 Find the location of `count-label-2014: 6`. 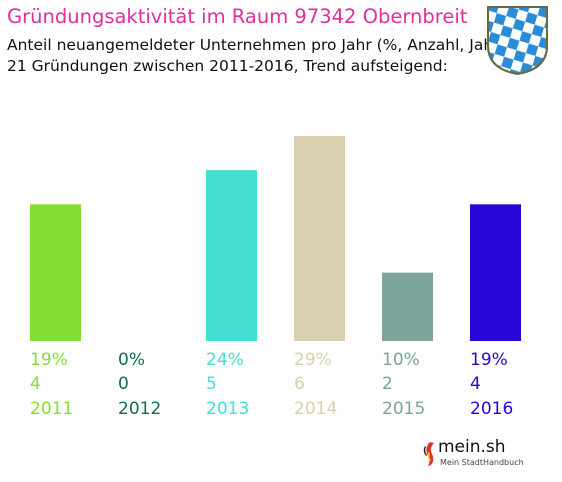

count-label-2014: 6 is located at coordinates (299, 384).